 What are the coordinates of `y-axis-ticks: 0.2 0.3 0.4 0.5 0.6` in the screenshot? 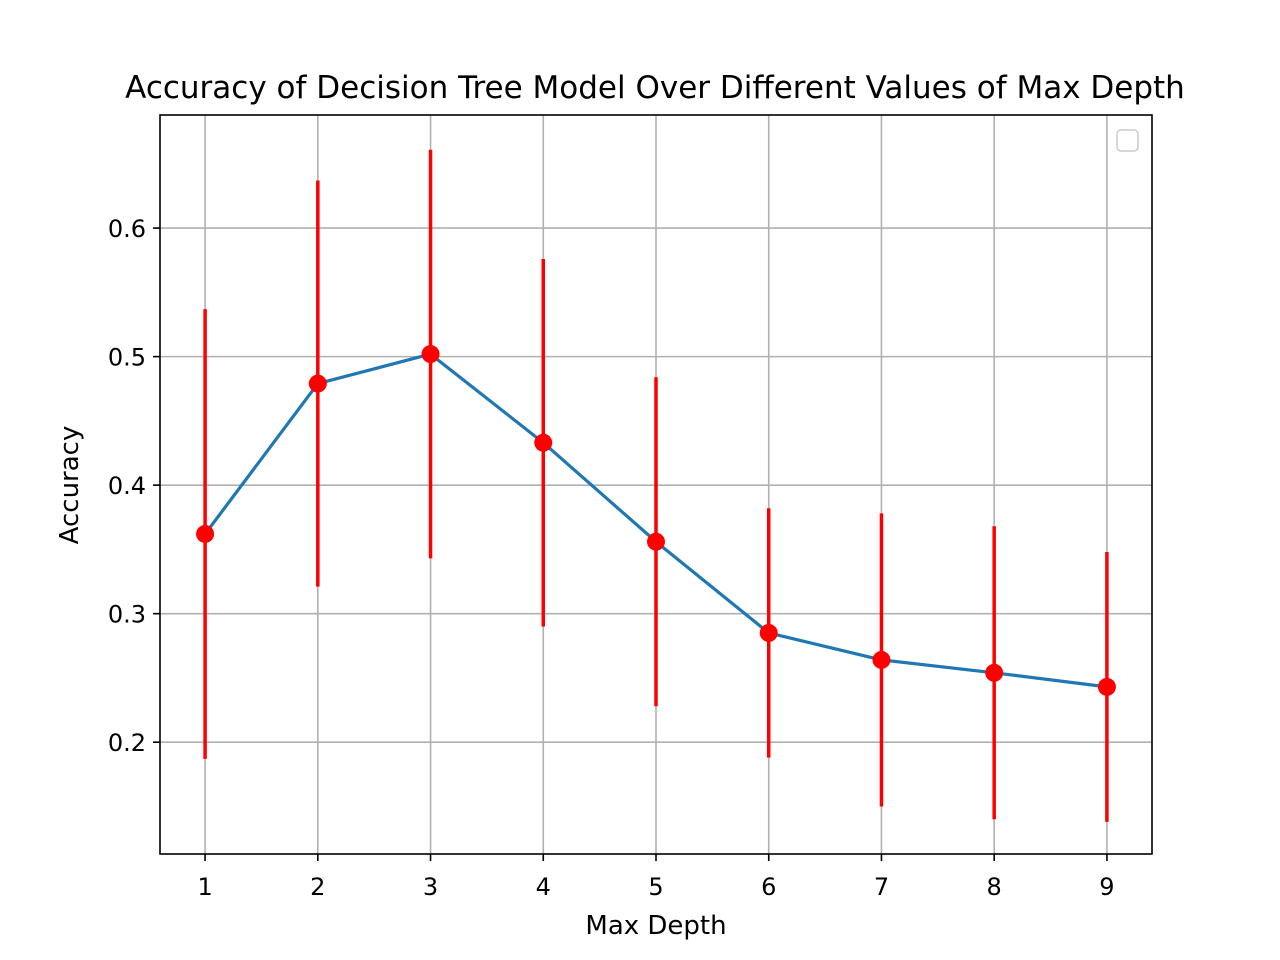 It's located at (134, 486).